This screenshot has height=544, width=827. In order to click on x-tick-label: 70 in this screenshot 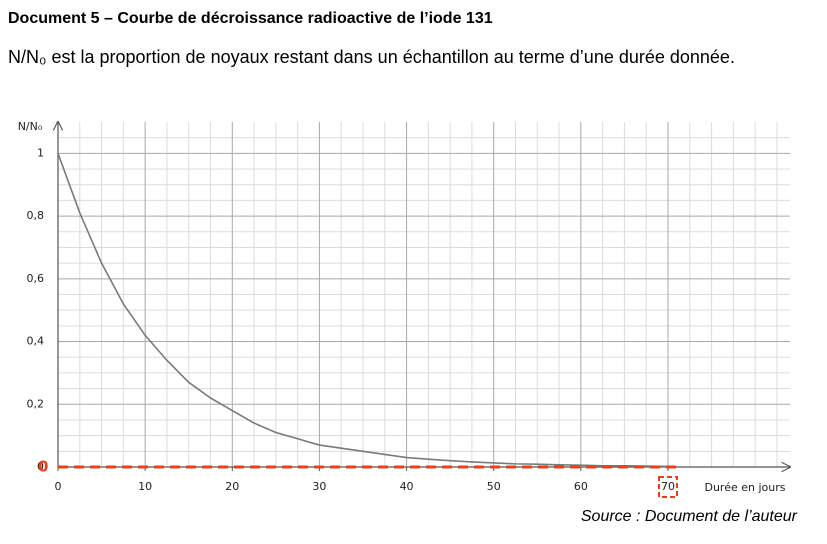, I will do `click(668, 486)`.